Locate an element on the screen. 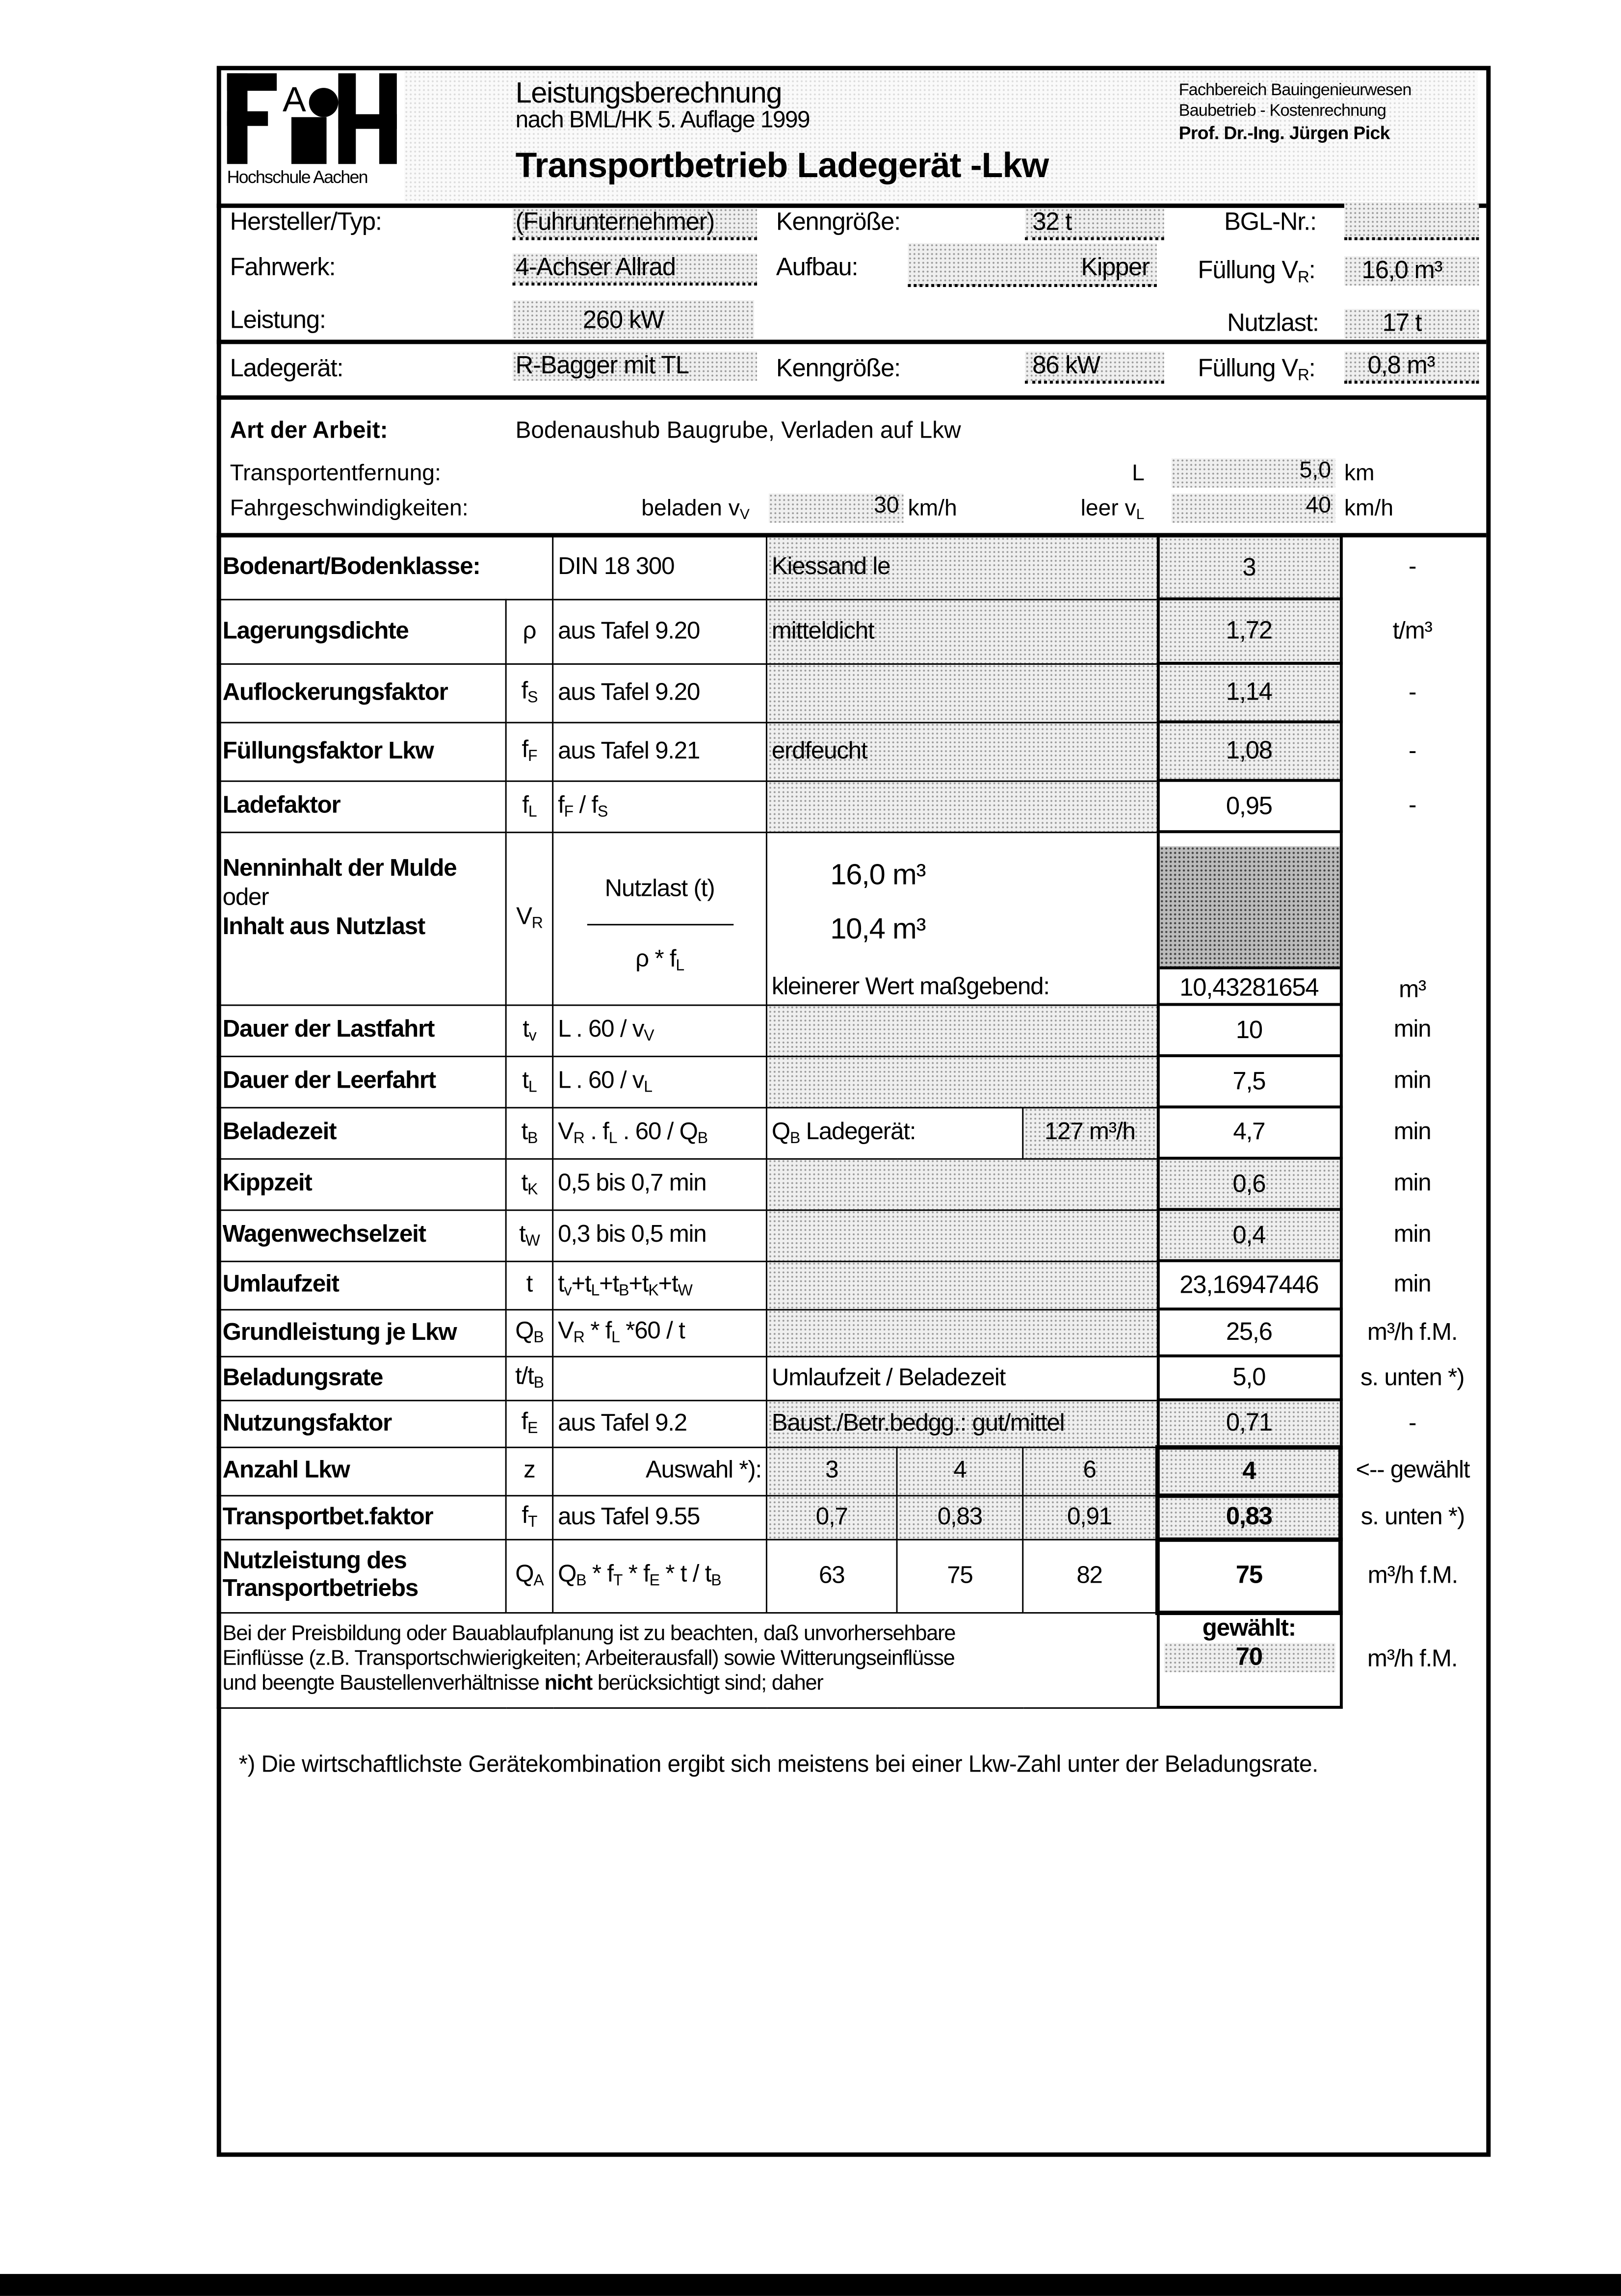 This screenshot has height=2296, width=1621. formula: fF / fS is located at coordinates (659, 806).